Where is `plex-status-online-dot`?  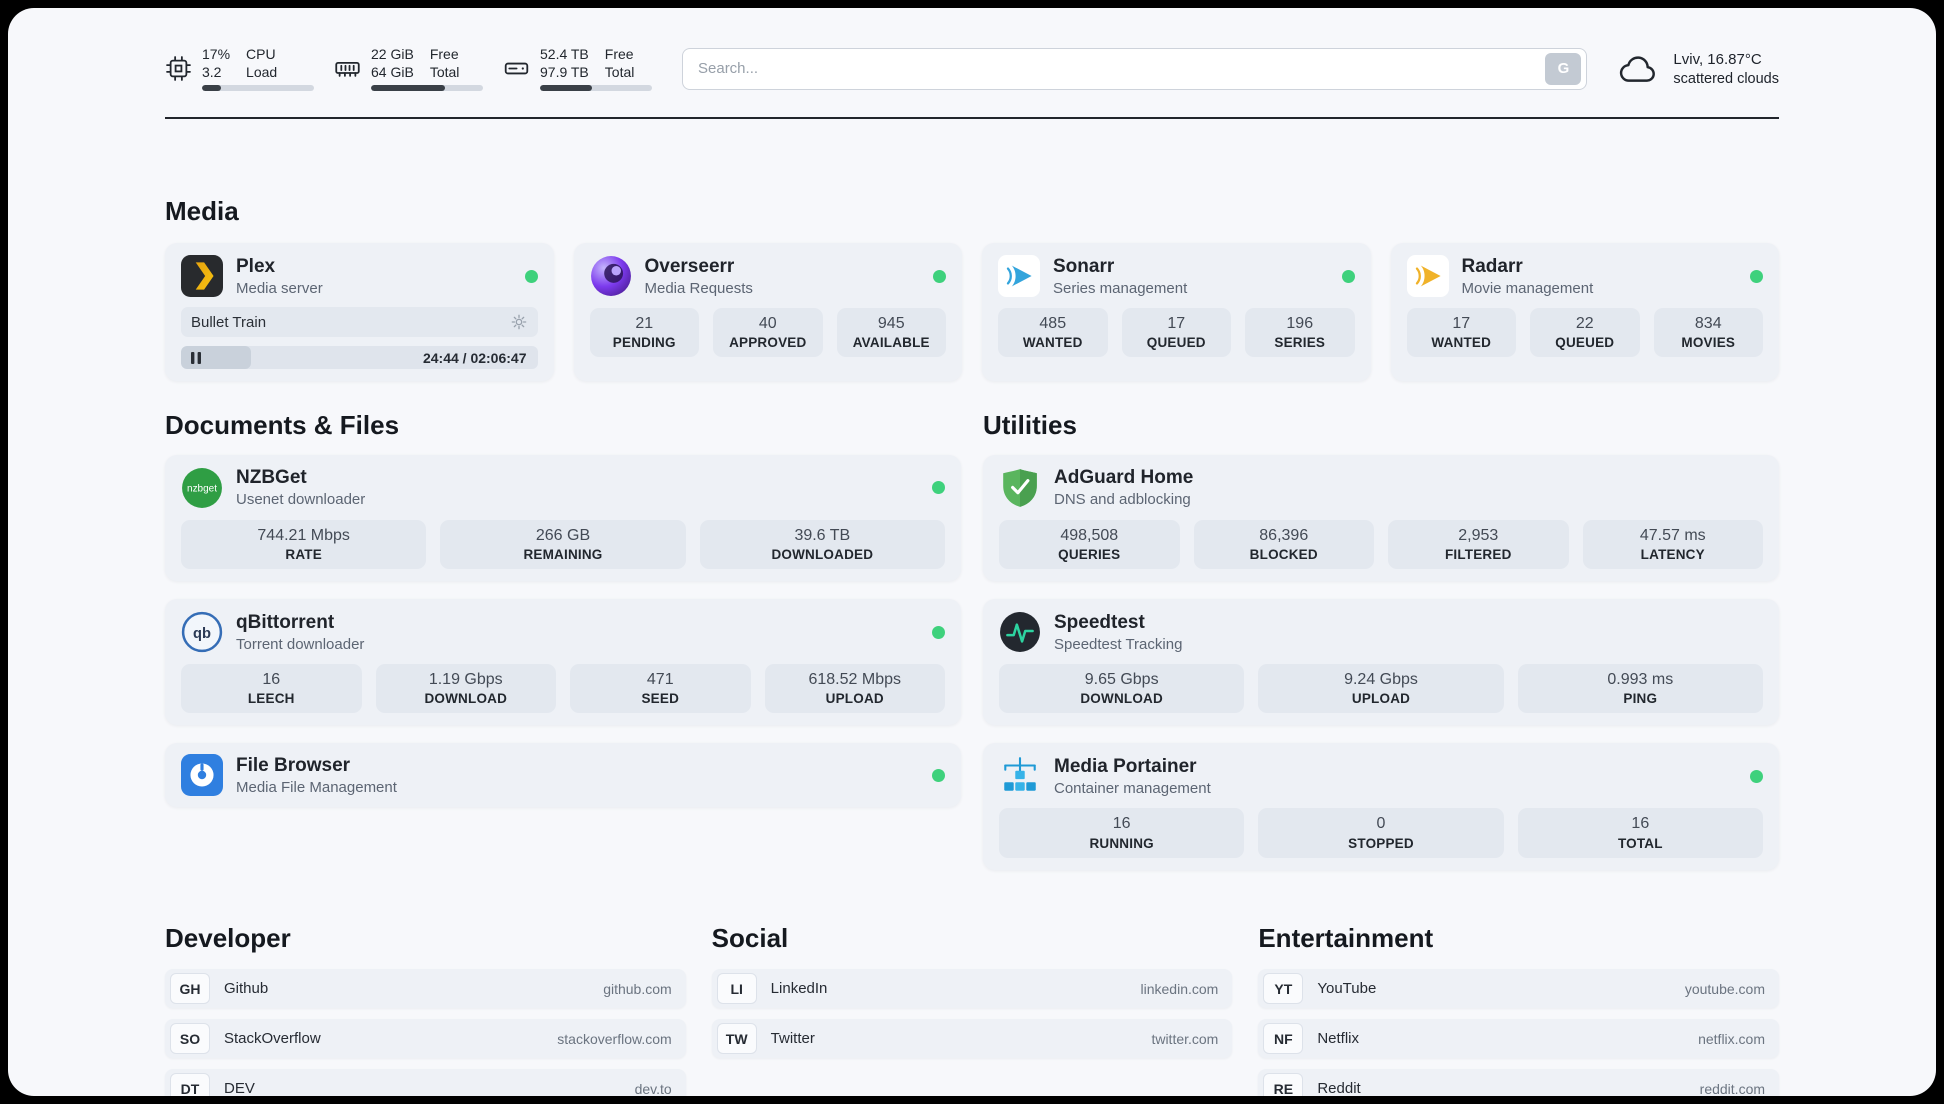
plex-status-online-dot is located at coordinates (531, 276).